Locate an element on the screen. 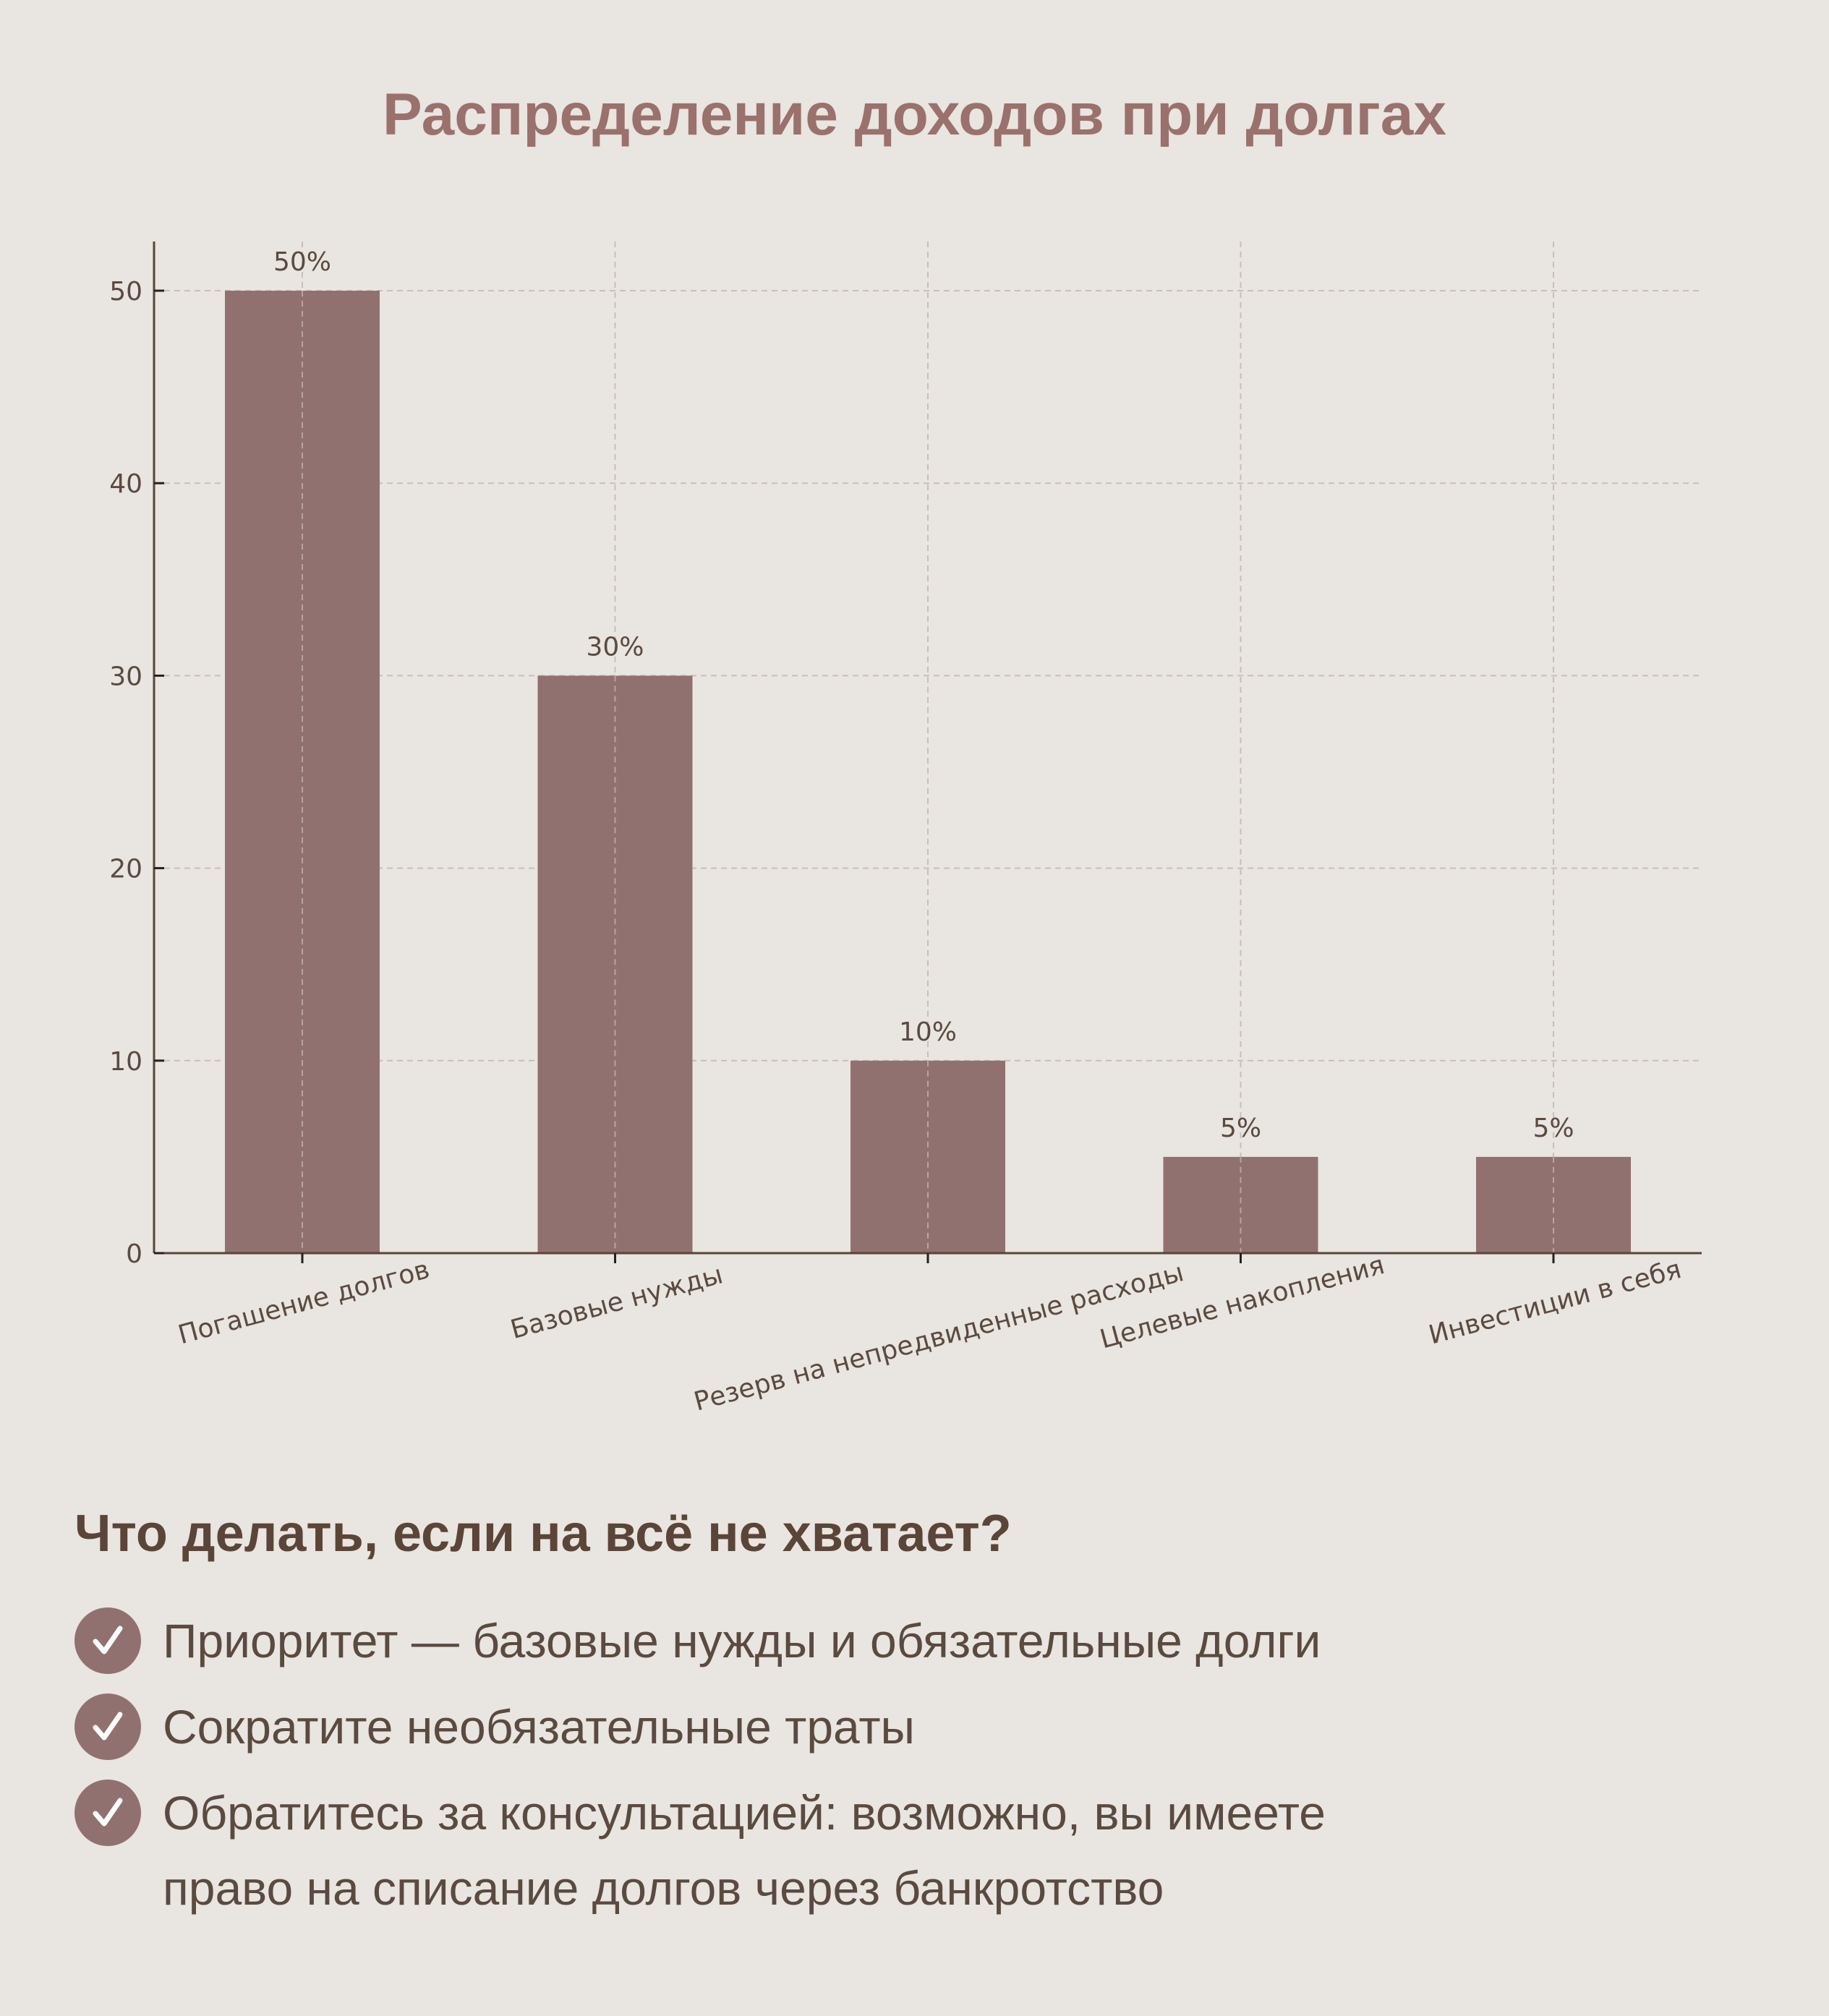  y-tick-label: 0 is located at coordinates (134, 1254).